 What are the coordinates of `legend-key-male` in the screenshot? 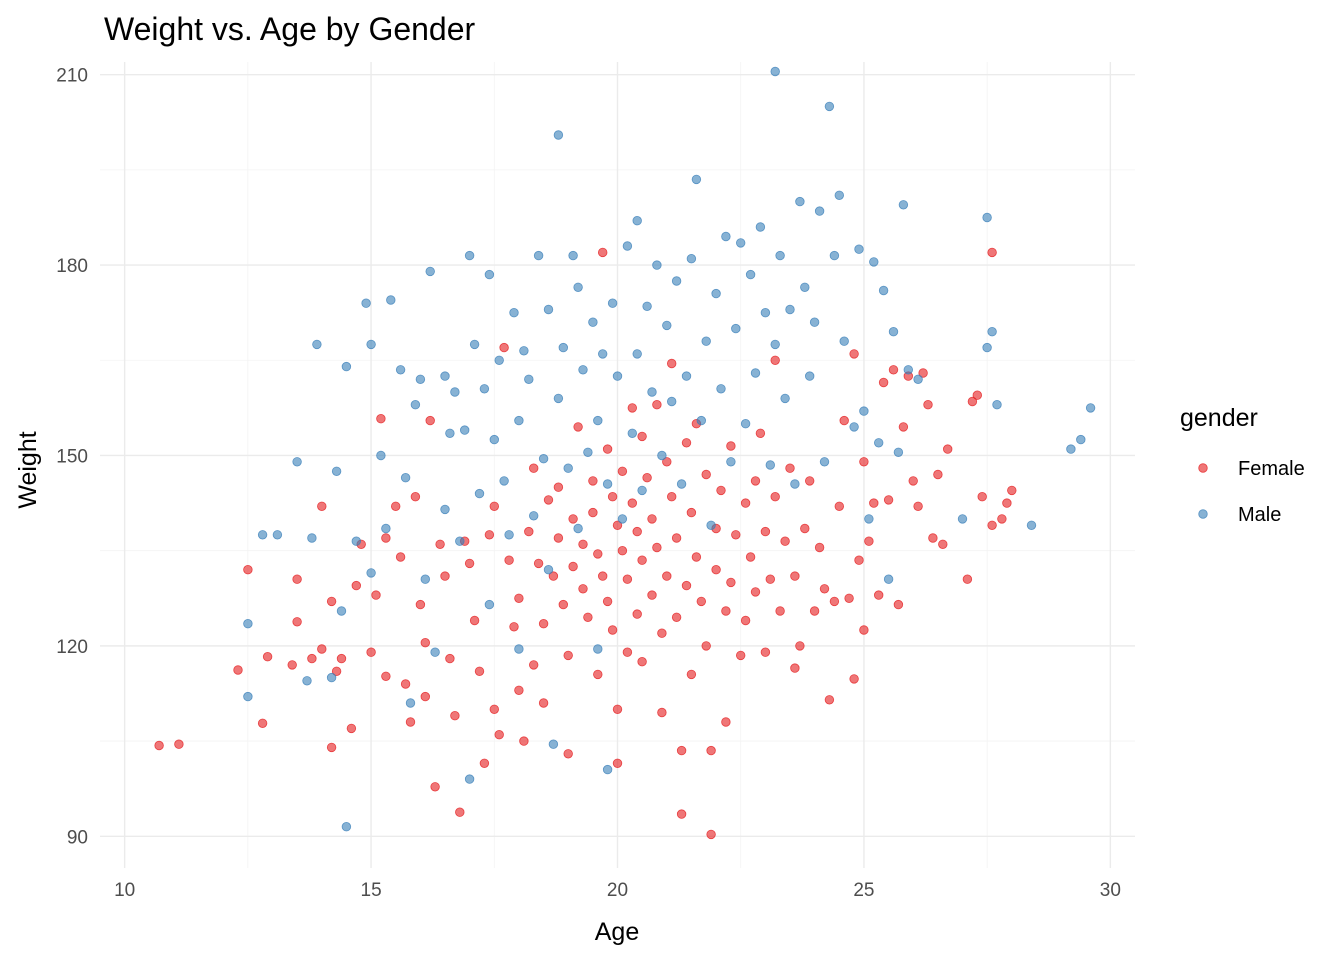 It's located at (1203, 514).